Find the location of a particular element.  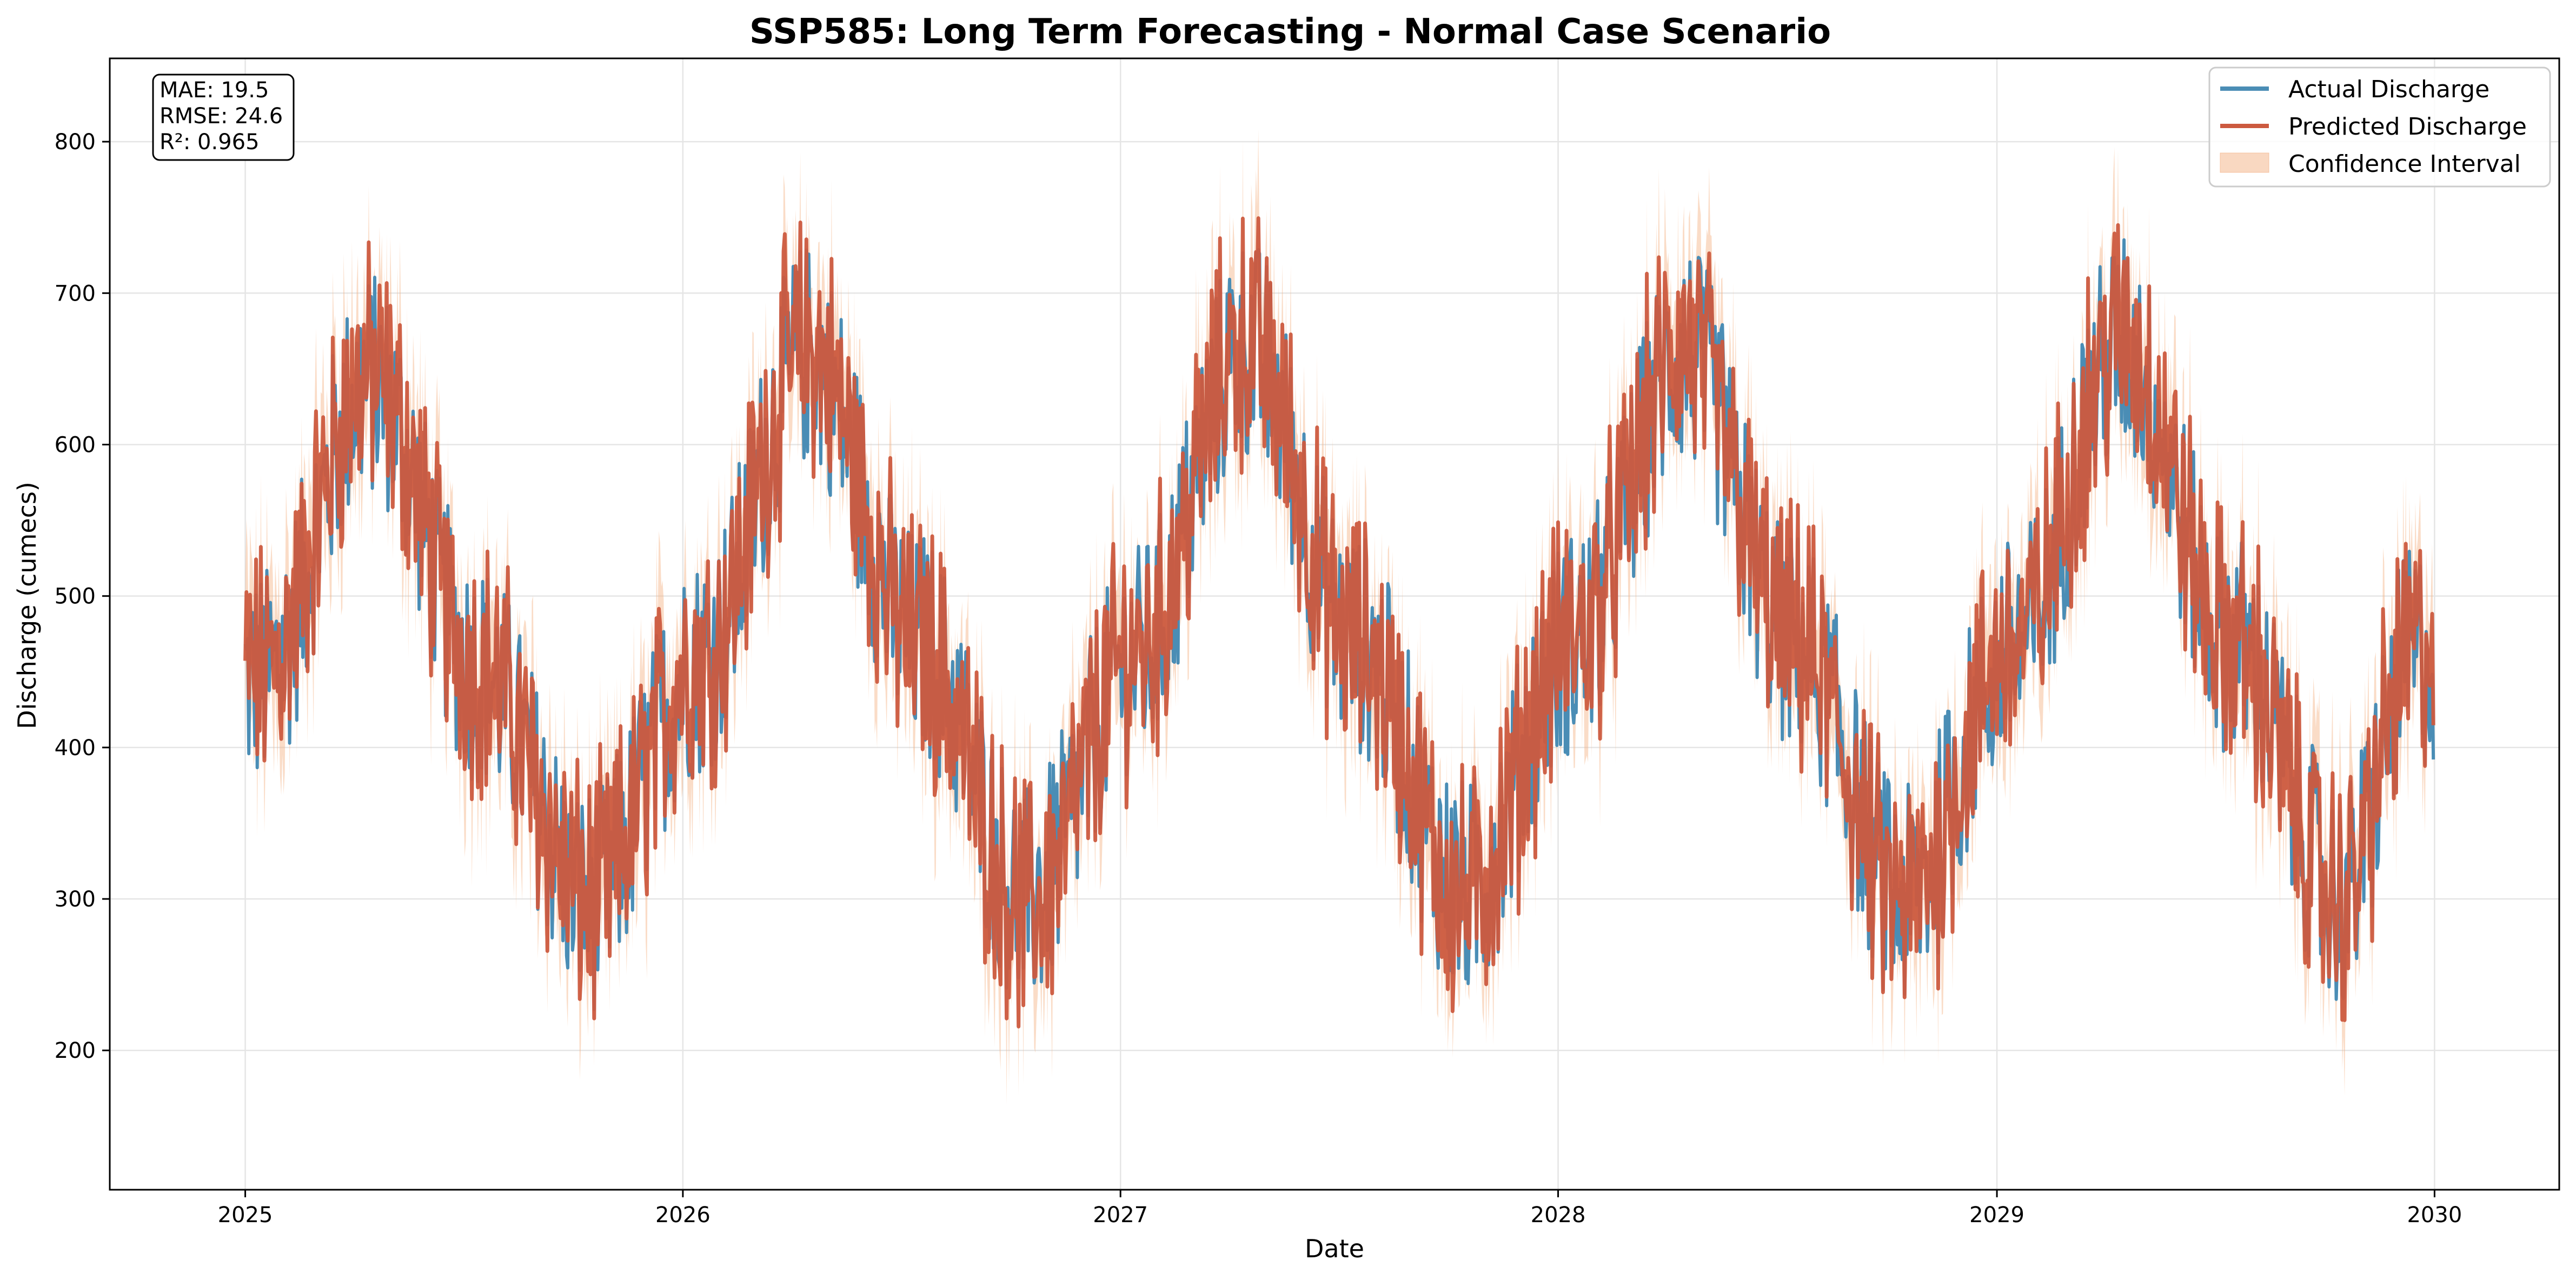

legend-label-actual: Actual Discharge is located at coordinates (2388, 90).